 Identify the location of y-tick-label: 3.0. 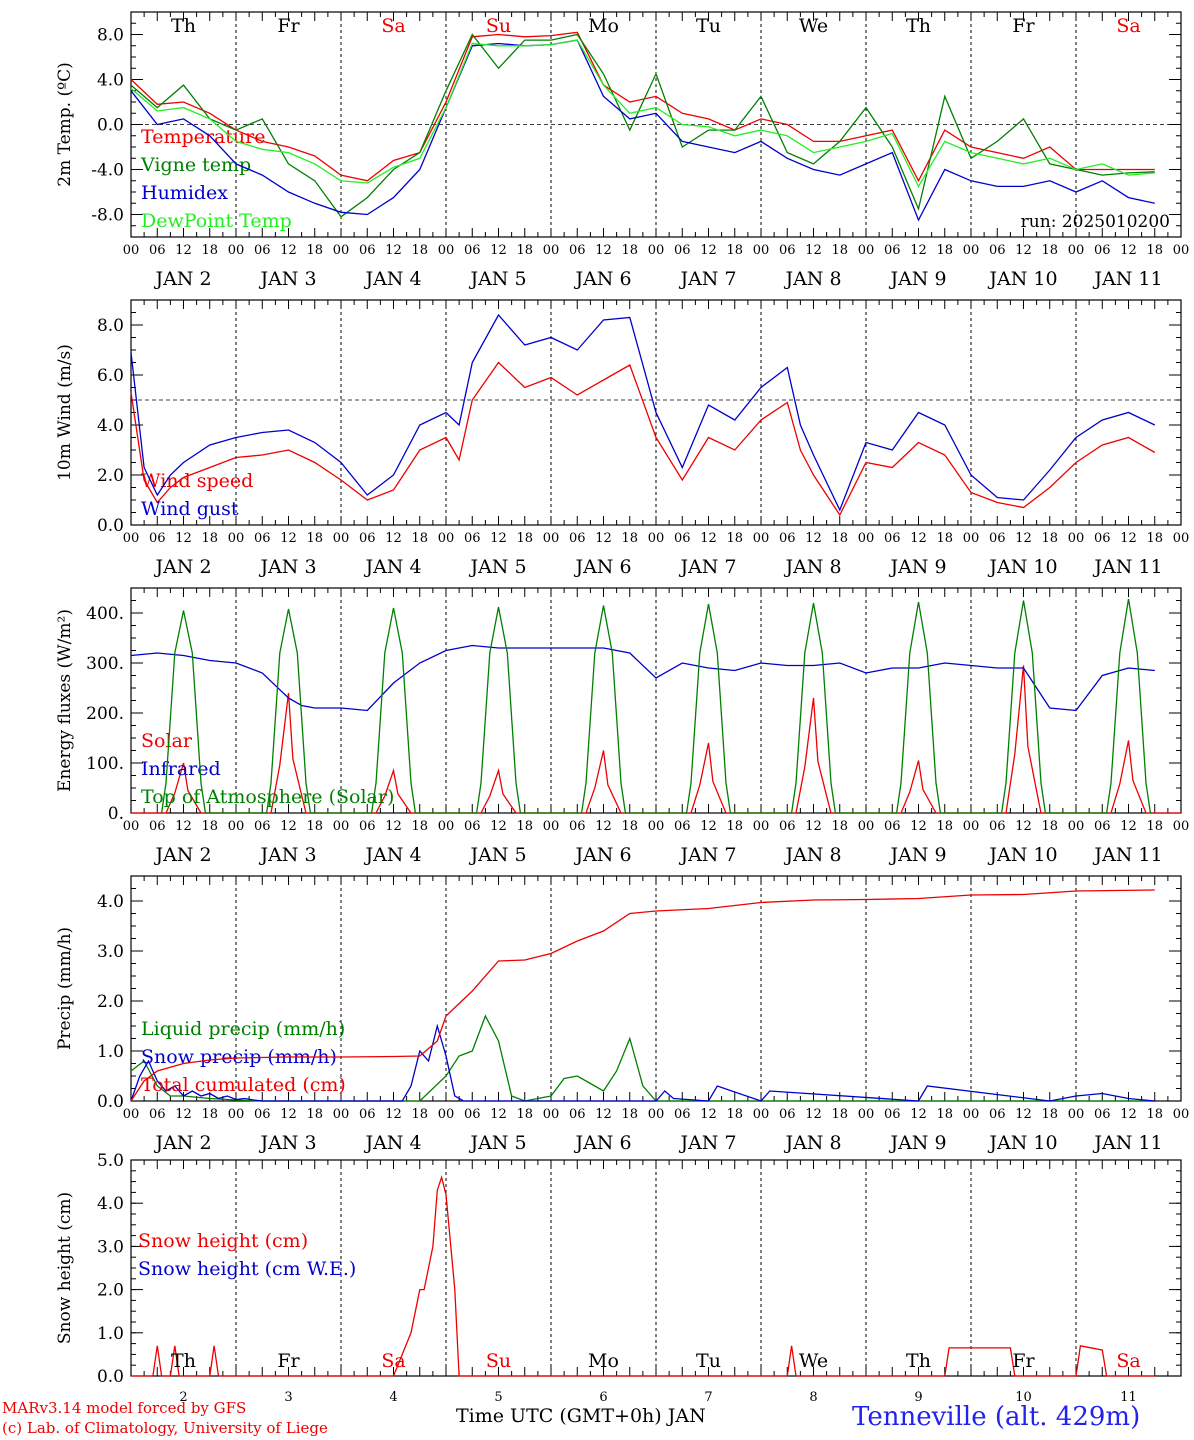
(110, 1247).